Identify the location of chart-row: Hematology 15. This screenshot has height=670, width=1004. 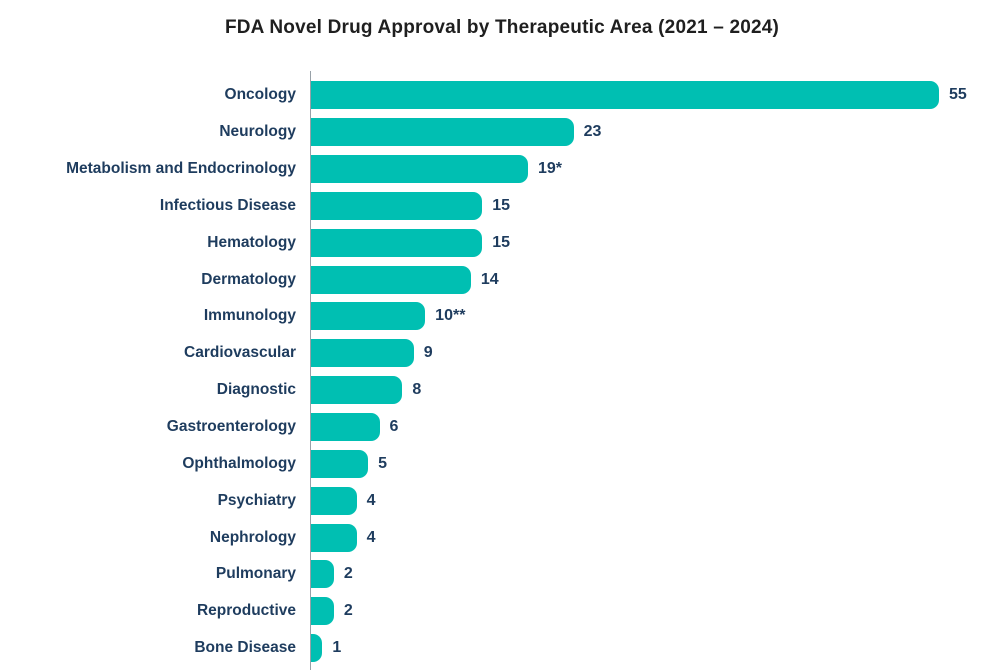
(502, 242).